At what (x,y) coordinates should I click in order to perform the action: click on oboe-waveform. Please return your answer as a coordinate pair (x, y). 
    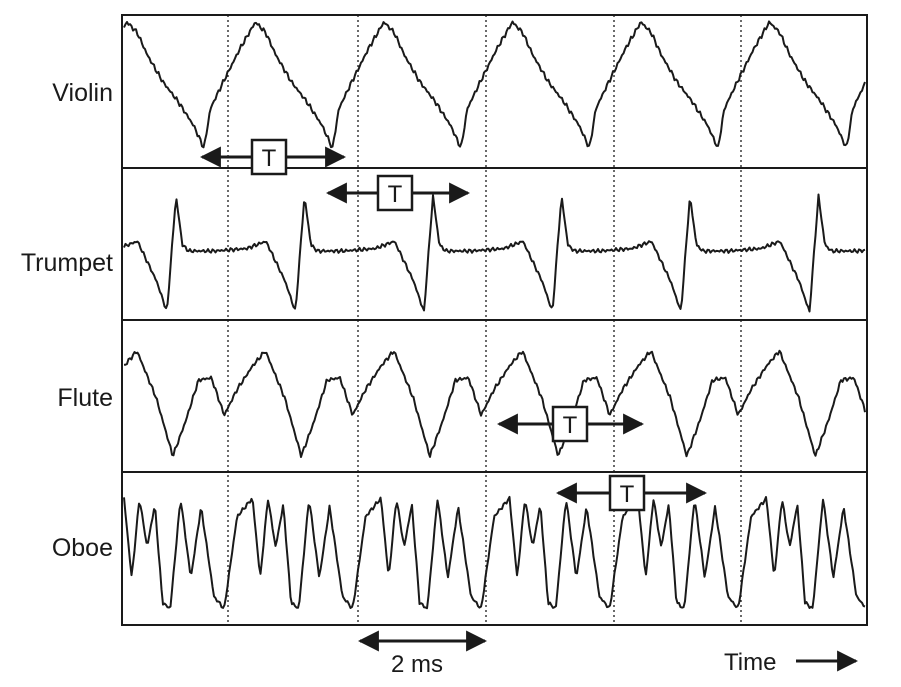
    Looking at the image, I should click on (494, 552).